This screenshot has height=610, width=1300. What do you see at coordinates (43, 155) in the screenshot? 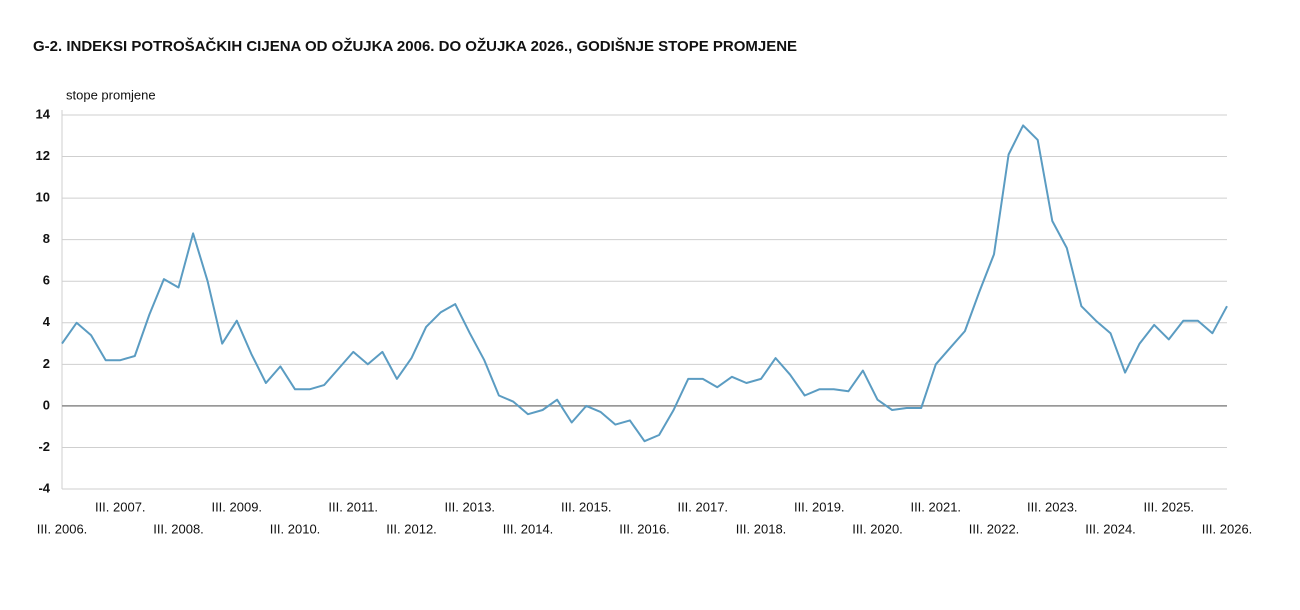
I see `y-tick-label: 12` at bounding box center [43, 155].